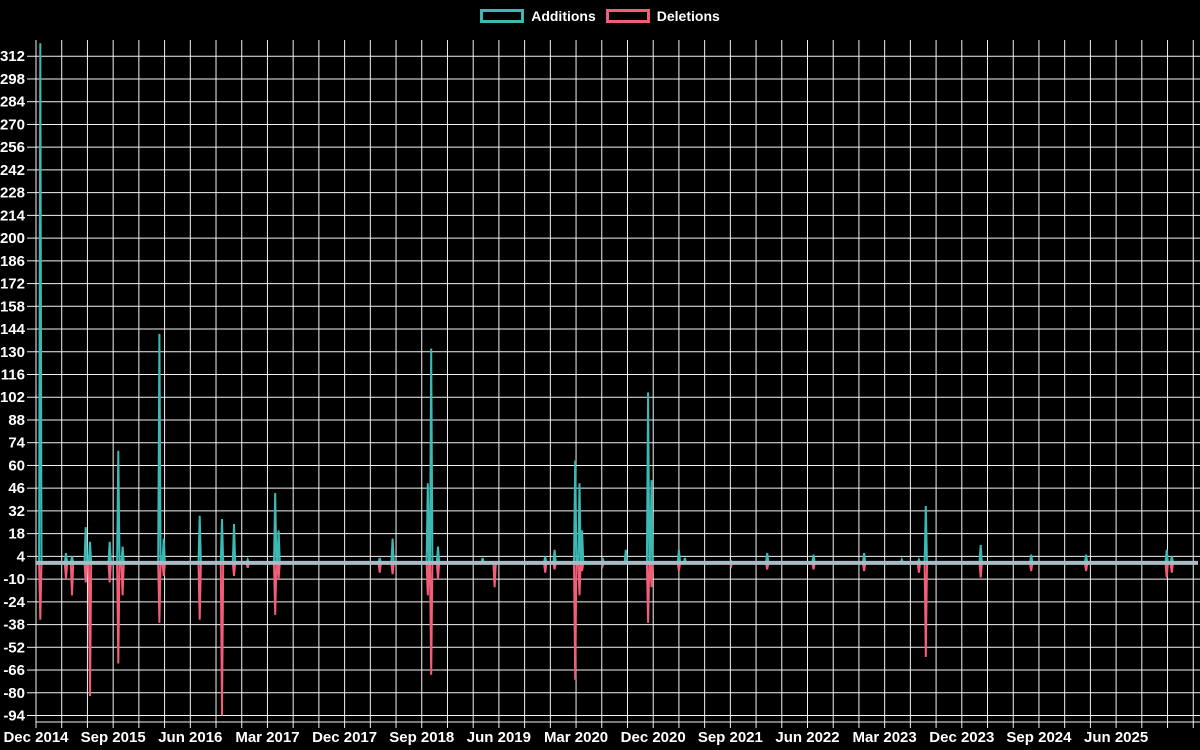  What do you see at coordinates (267, 737) in the screenshot?
I see `x-tick-label: Mar 2017` at bounding box center [267, 737].